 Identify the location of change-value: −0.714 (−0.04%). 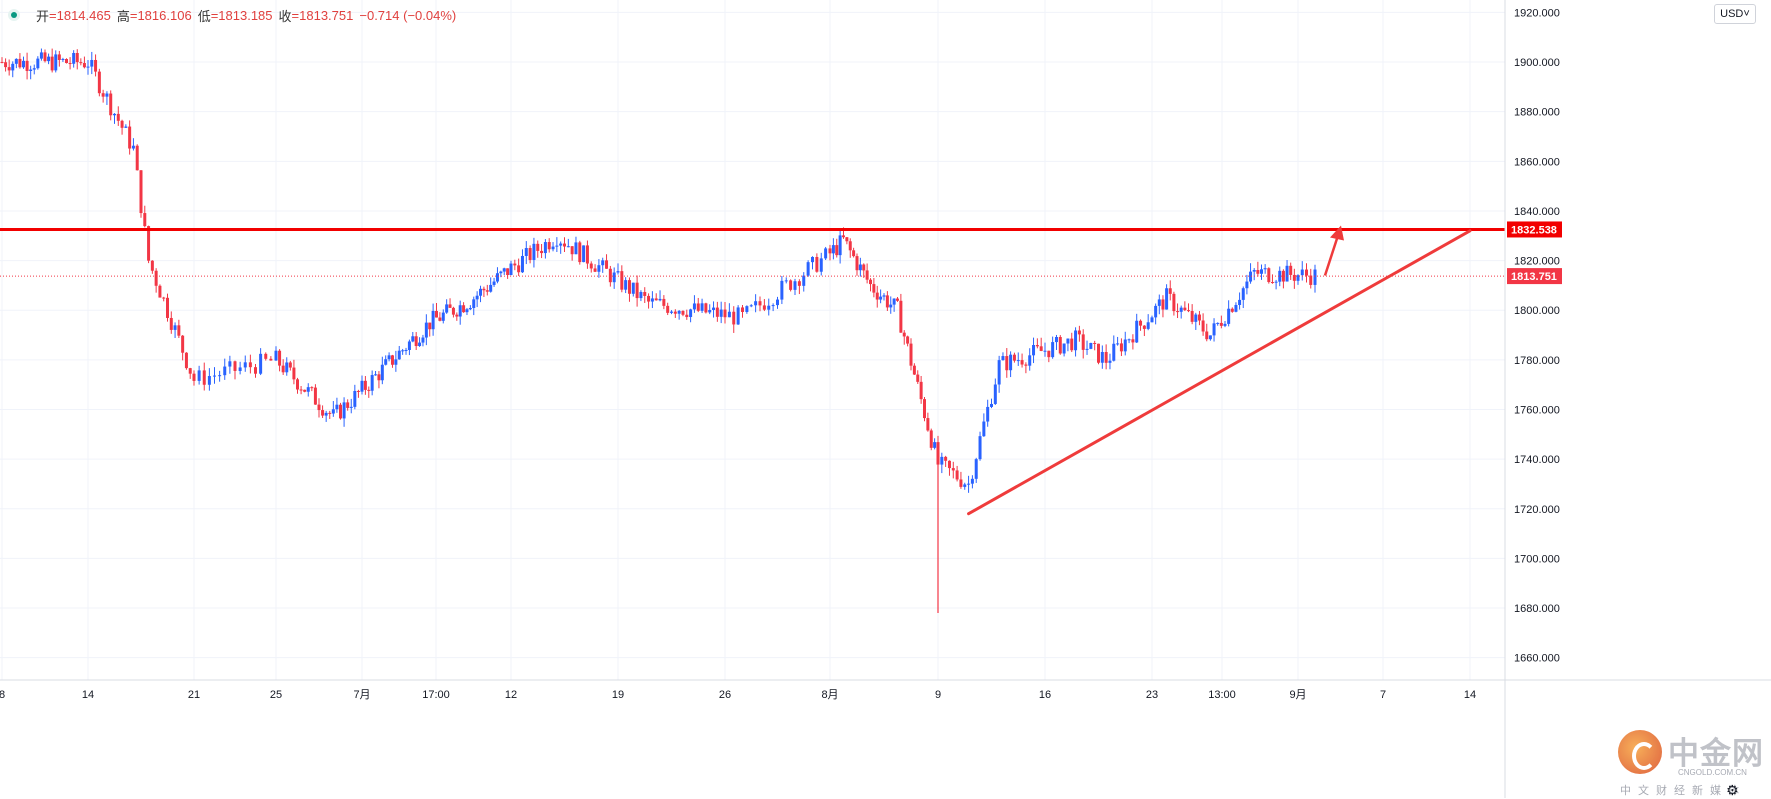
(408, 15).